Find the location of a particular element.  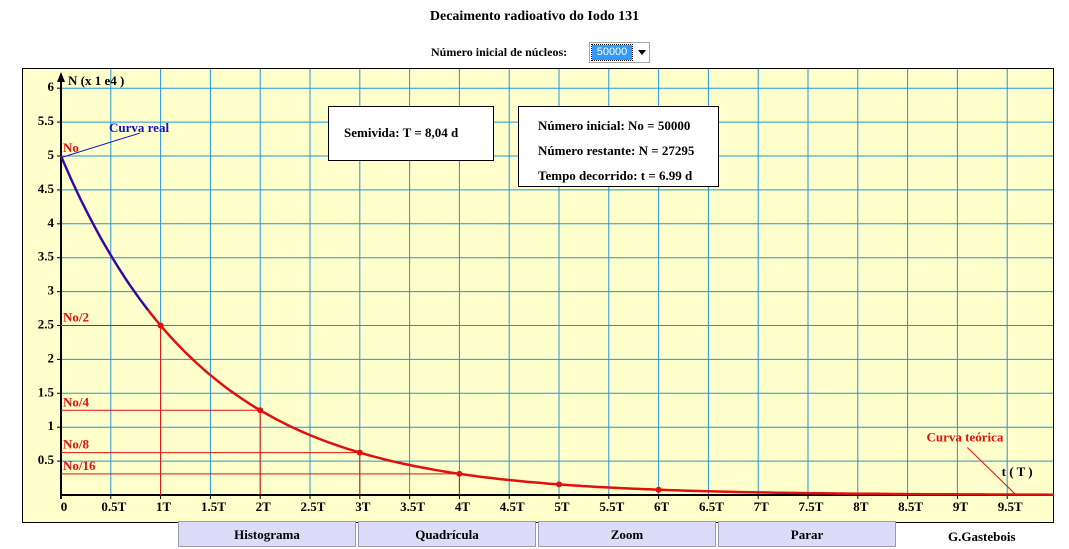

y-tick-label: 4 is located at coordinates (51, 222).